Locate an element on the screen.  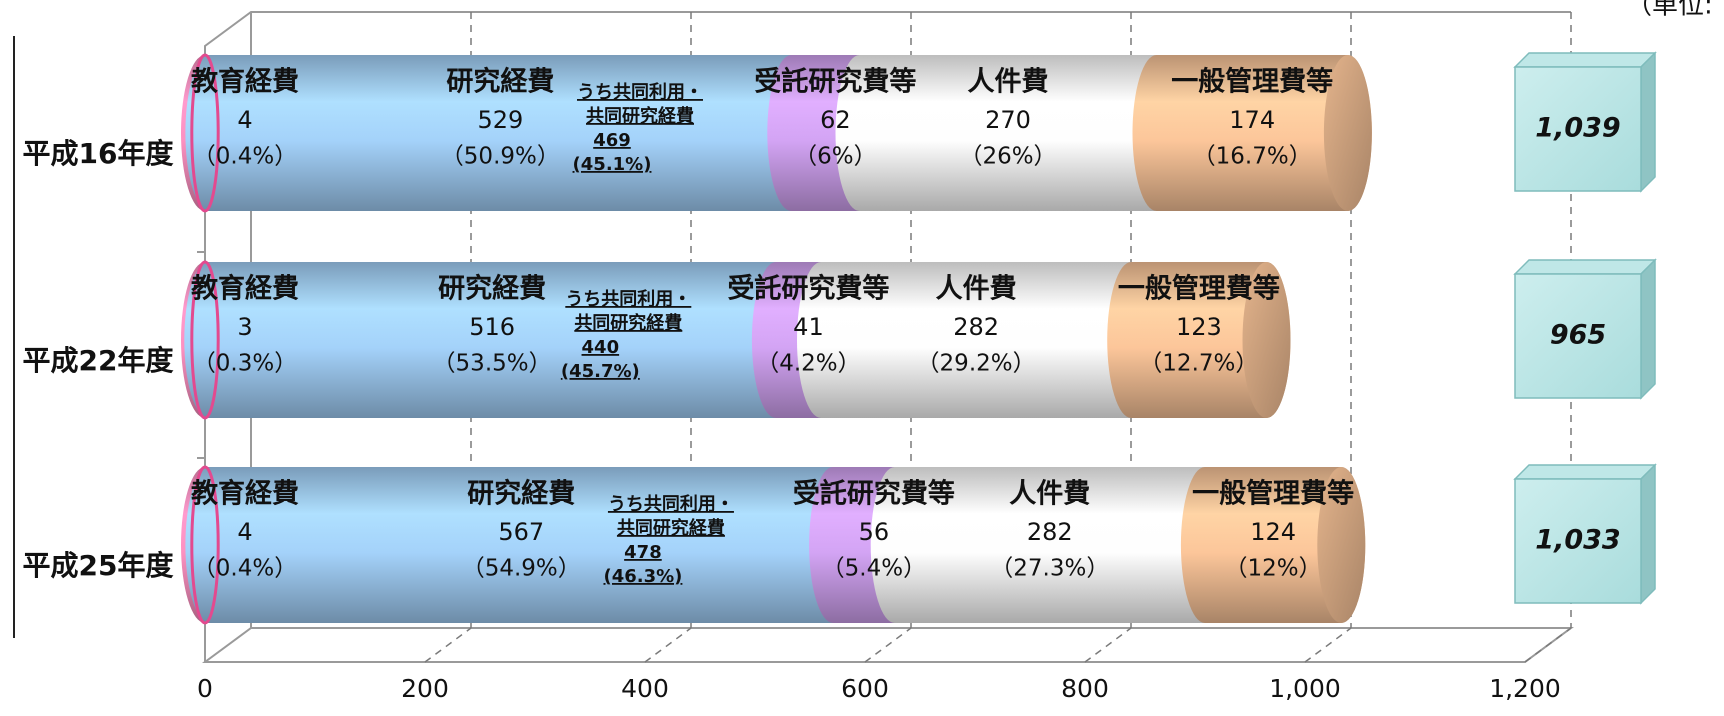
category-label: 平成25年度 is located at coordinates (98, 565).